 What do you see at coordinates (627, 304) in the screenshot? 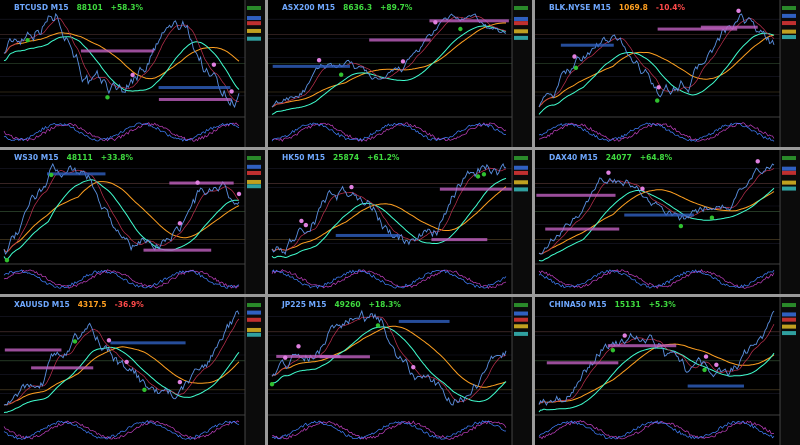
I see `price-label: 15131` at bounding box center [627, 304].